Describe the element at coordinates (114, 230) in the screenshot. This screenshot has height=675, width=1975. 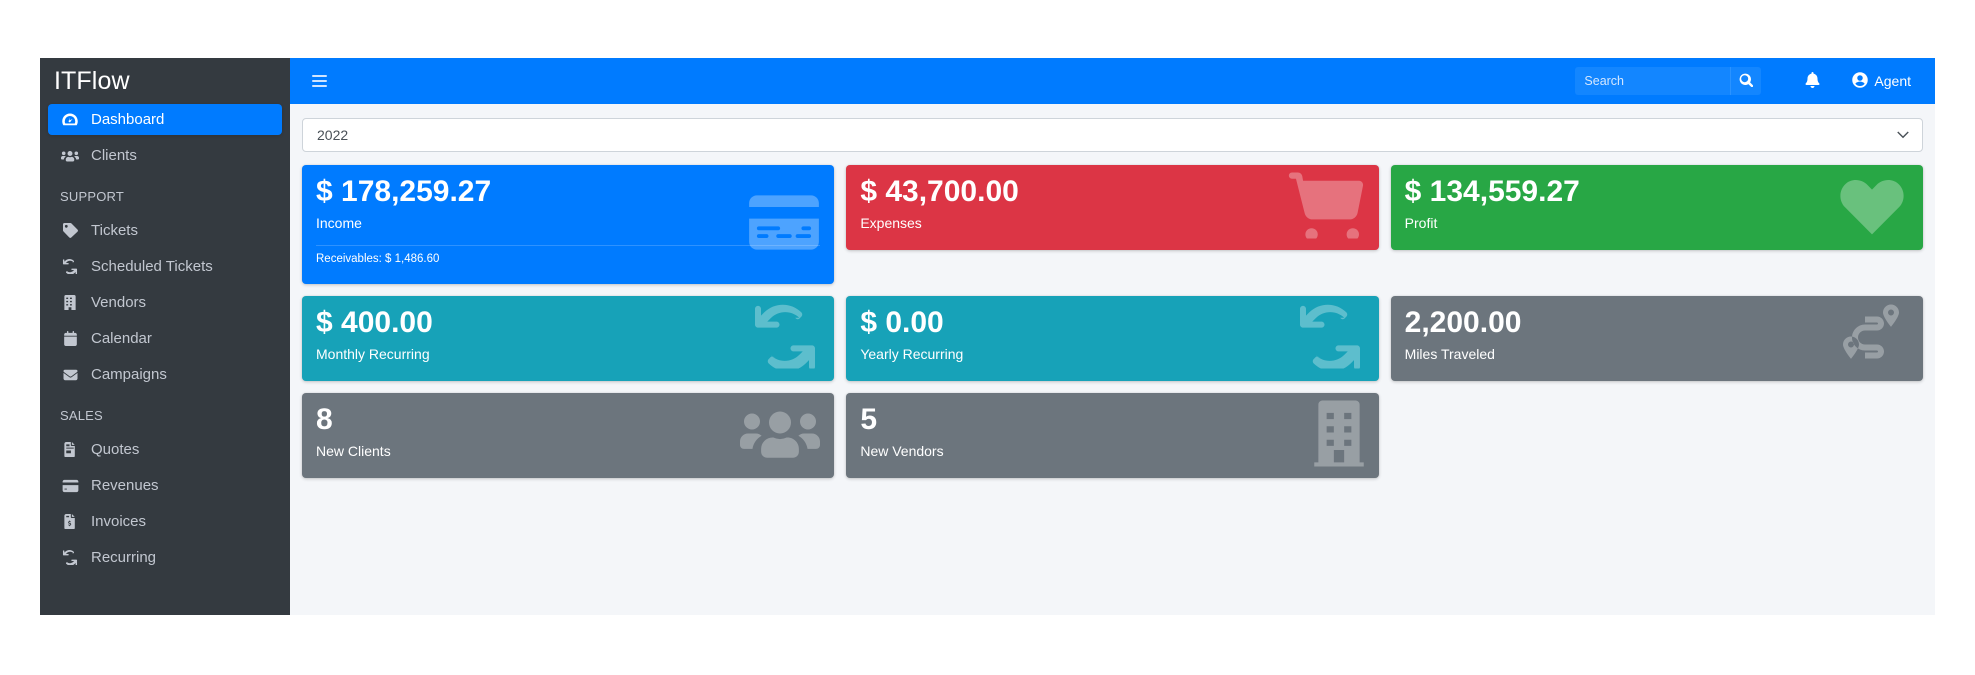
I see `sidebar-item-label: Tickets` at that location.